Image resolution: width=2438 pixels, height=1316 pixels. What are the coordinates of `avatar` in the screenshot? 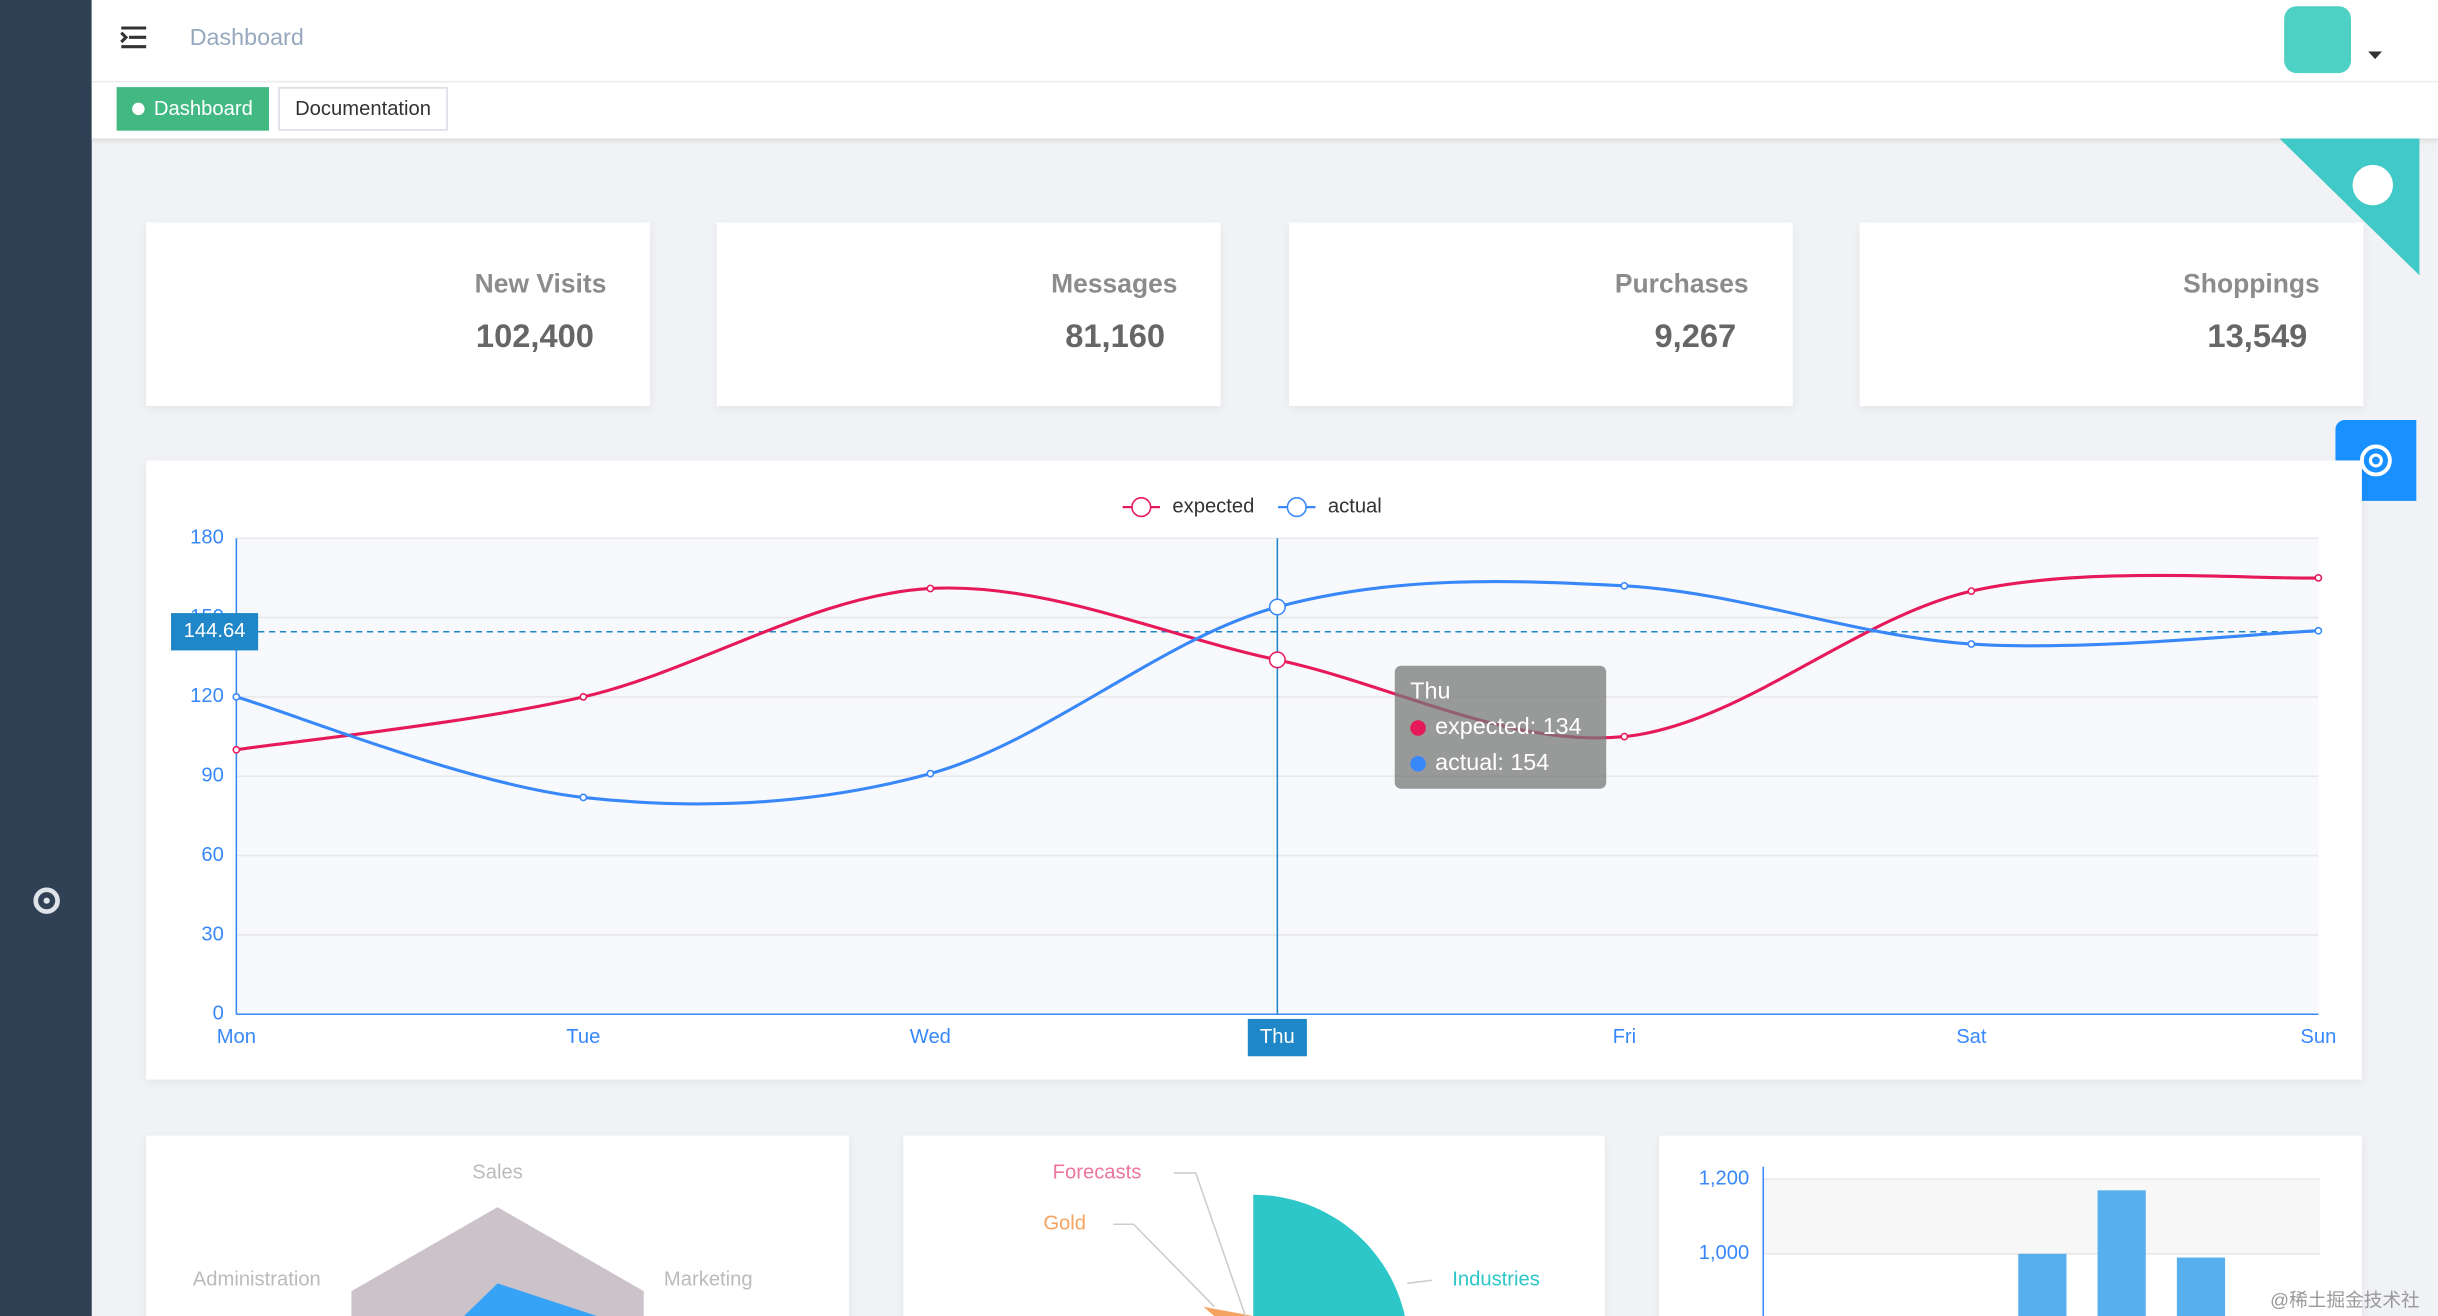 It's located at (2318, 40).